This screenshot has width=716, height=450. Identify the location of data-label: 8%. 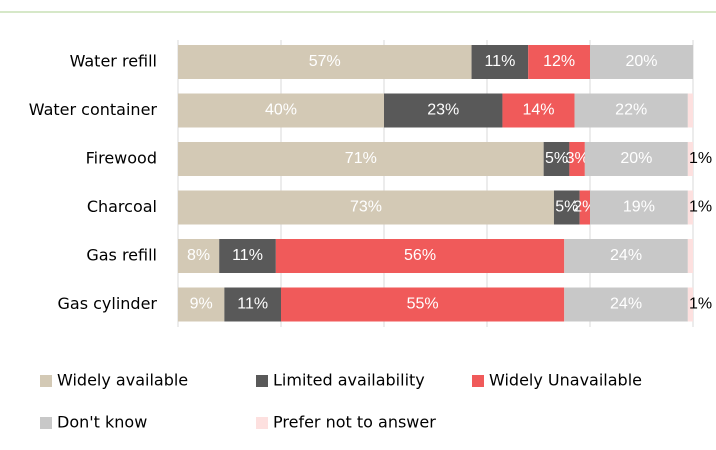
(198, 255).